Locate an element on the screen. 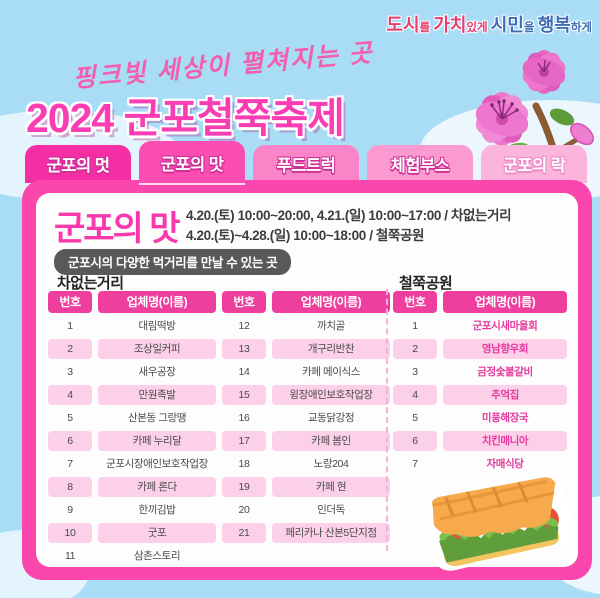  slogan-segment: 있게 is located at coordinates (478, 28).